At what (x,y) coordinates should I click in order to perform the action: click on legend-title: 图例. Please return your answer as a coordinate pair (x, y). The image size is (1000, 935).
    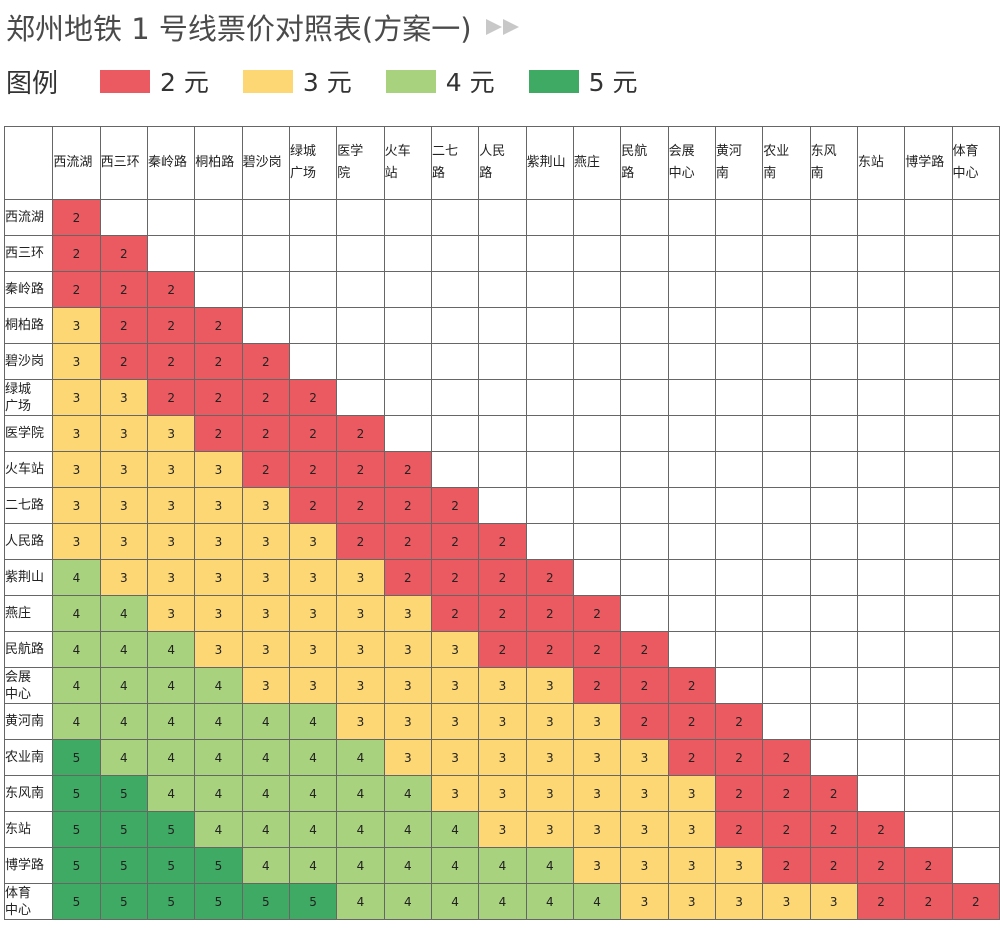
    Looking at the image, I should click on (32, 83).